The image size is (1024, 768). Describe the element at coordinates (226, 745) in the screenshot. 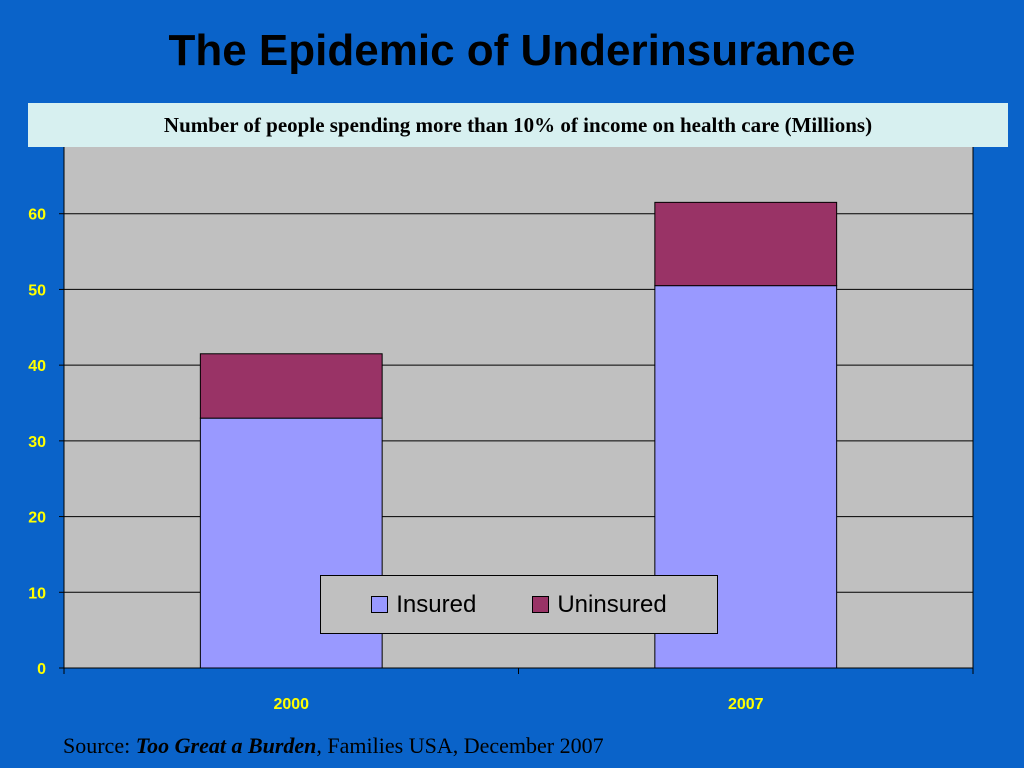

I see `source-title: Too Great a Burden` at that location.